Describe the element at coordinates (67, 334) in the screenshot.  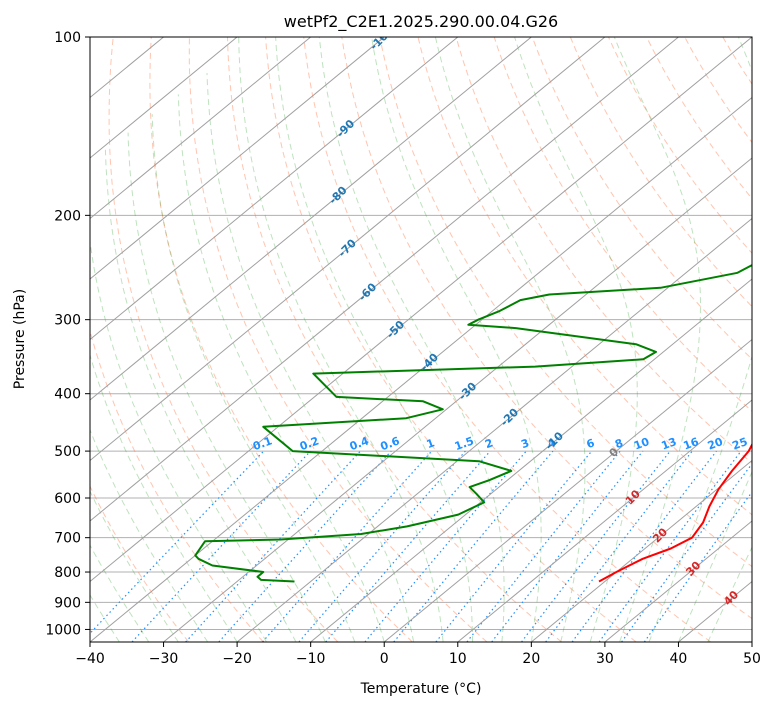
I see `y-axis-ticks: 100 200 300 400 500 600 700 800 900 1000` at that location.